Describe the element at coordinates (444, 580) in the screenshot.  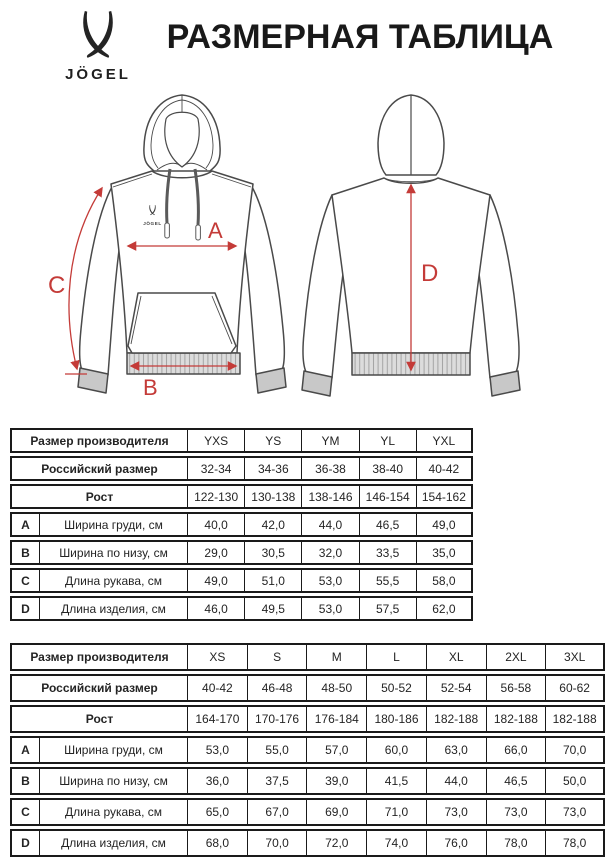
I see `size-value-cell: 58,0` at that location.